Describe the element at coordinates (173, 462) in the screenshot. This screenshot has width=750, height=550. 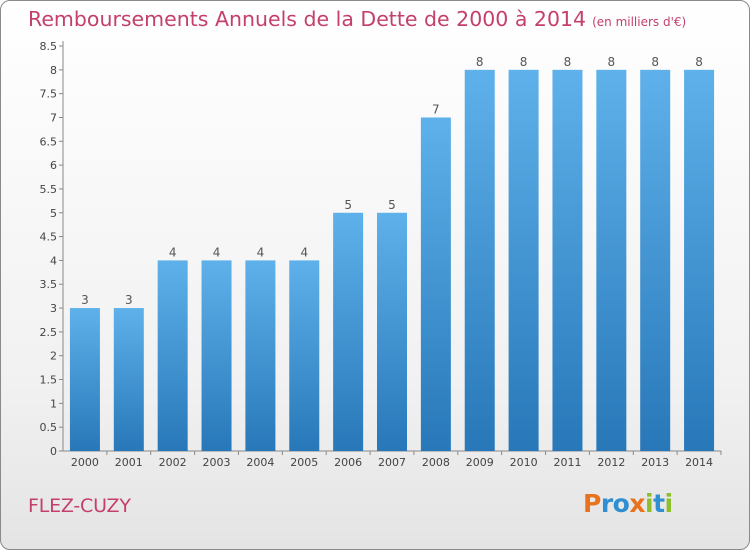
I see `x-tick-label: 2002` at that location.